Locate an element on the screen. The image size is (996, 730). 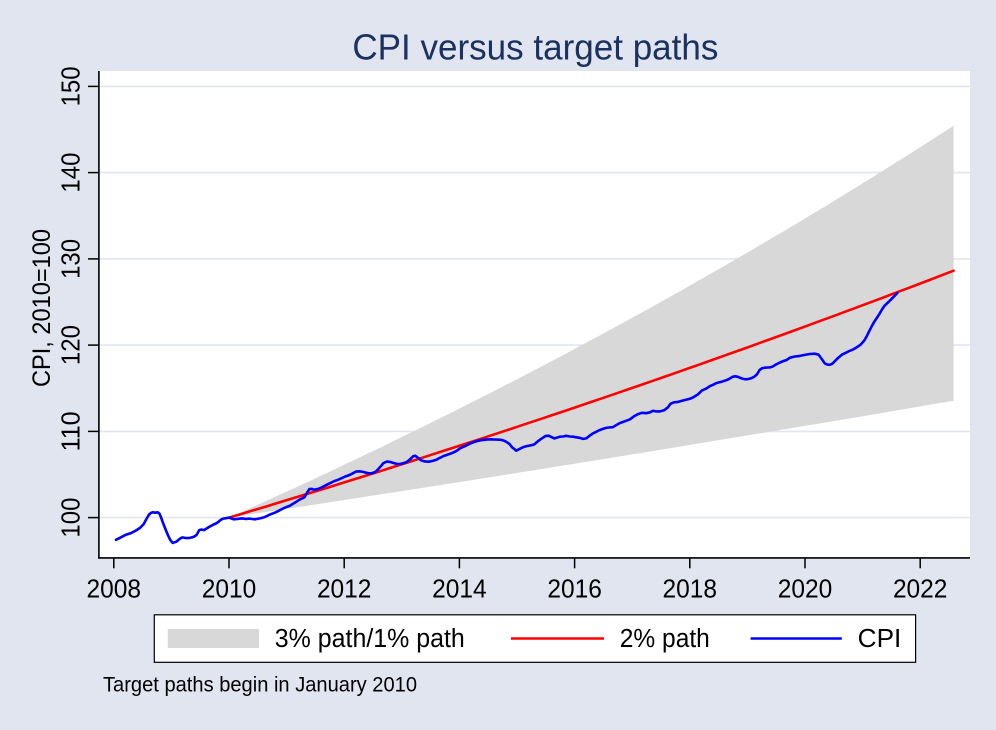
svg-text: 2% path is located at coordinates (665, 639).